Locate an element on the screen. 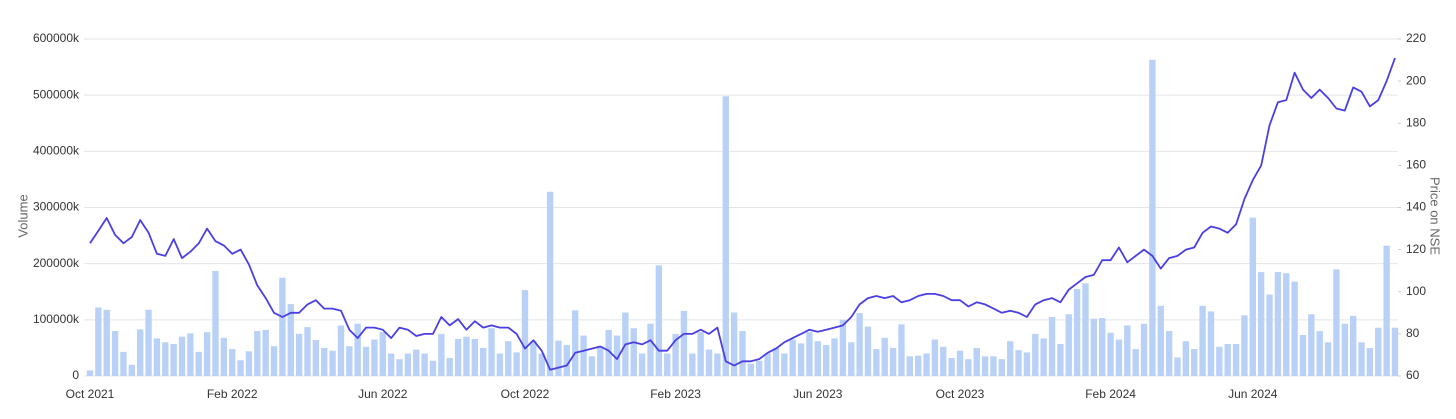 This screenshot has width=1456, height=419. y-axis-title: Volume is located at coordinates (22, 215).